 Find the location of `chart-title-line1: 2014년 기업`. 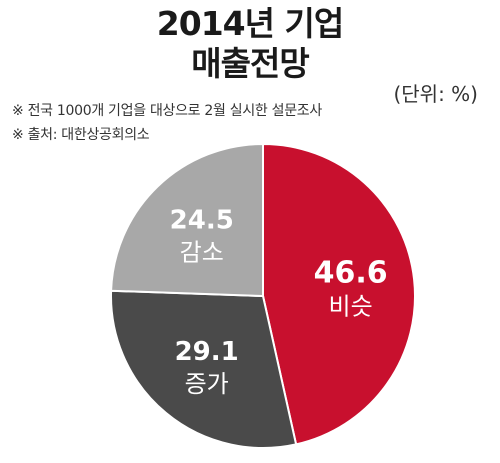

chart-title-line1: 2014년 기업 is located at coordinates (250, 23).